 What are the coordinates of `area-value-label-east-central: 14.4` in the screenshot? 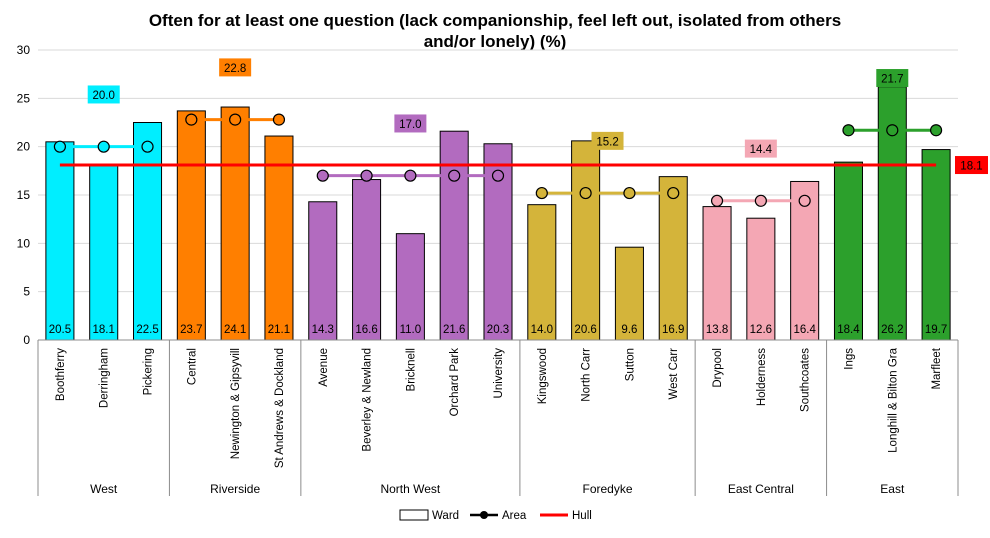 It's located at (761, 150).